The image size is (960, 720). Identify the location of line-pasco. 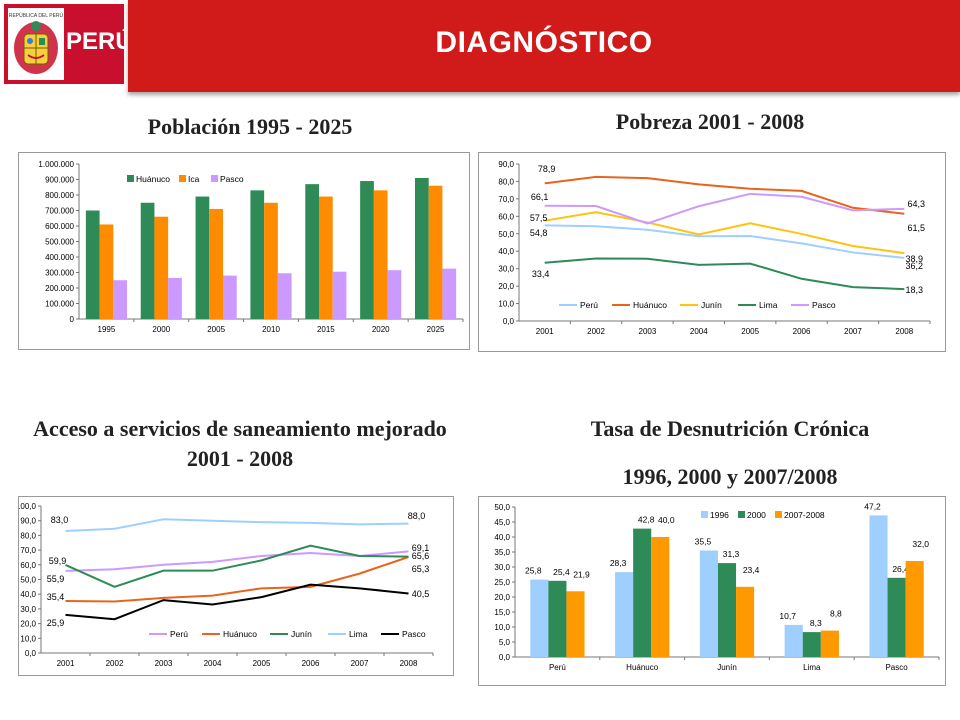
(724, 208).